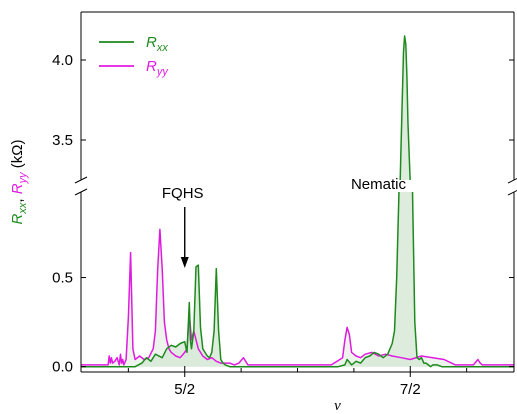 This screenshot has width=517, height=414. I want to click on x-tick-label: 7/2, so click(410, 389).